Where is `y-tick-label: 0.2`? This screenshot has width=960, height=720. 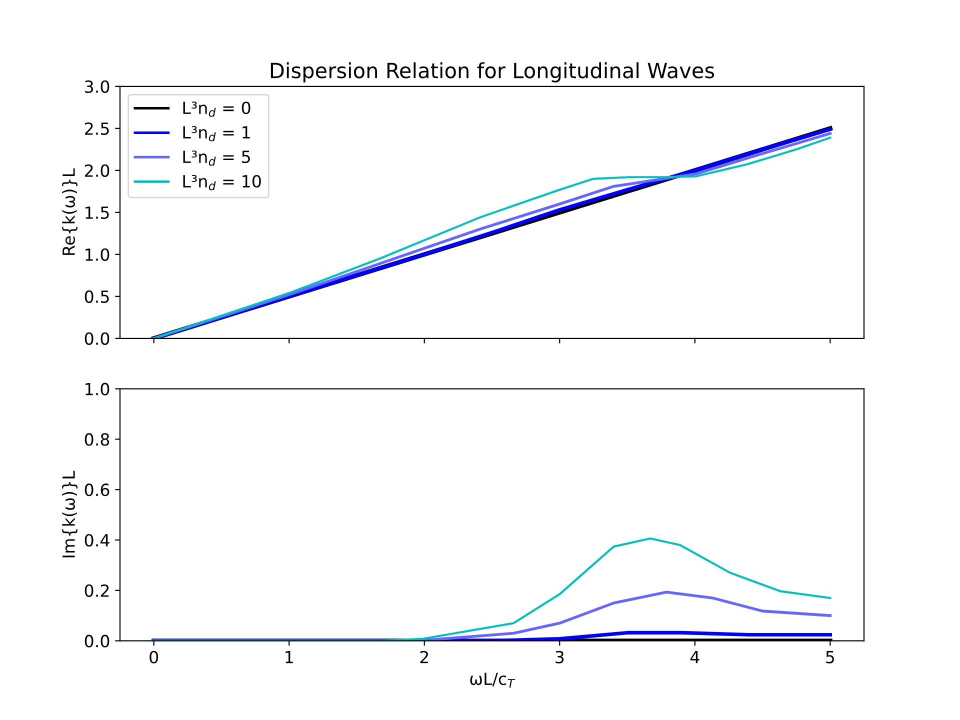 y-tick-label: 0.2 is located at coordinates (96, 590).